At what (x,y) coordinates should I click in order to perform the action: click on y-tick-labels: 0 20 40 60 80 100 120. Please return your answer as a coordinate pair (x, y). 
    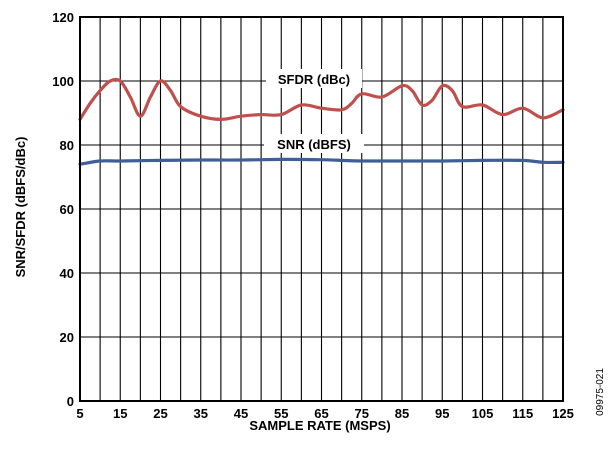
    Looking at the image, I should click on (63, 209).